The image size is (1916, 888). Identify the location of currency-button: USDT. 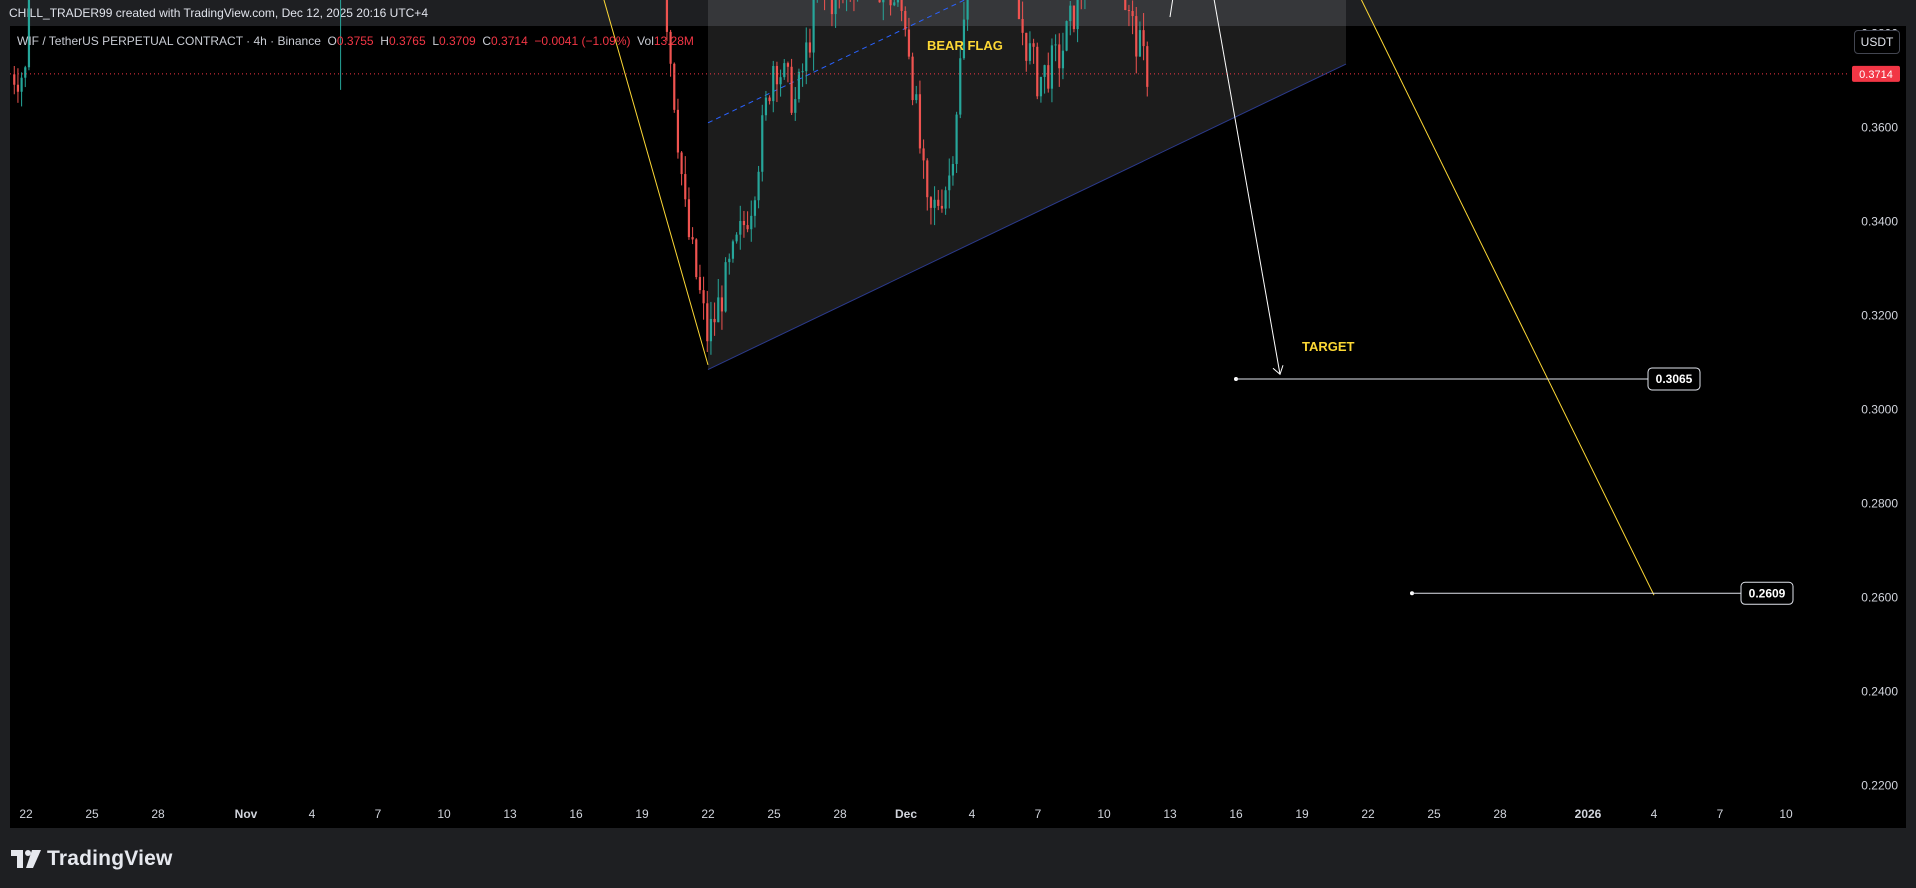
(1877, 42).